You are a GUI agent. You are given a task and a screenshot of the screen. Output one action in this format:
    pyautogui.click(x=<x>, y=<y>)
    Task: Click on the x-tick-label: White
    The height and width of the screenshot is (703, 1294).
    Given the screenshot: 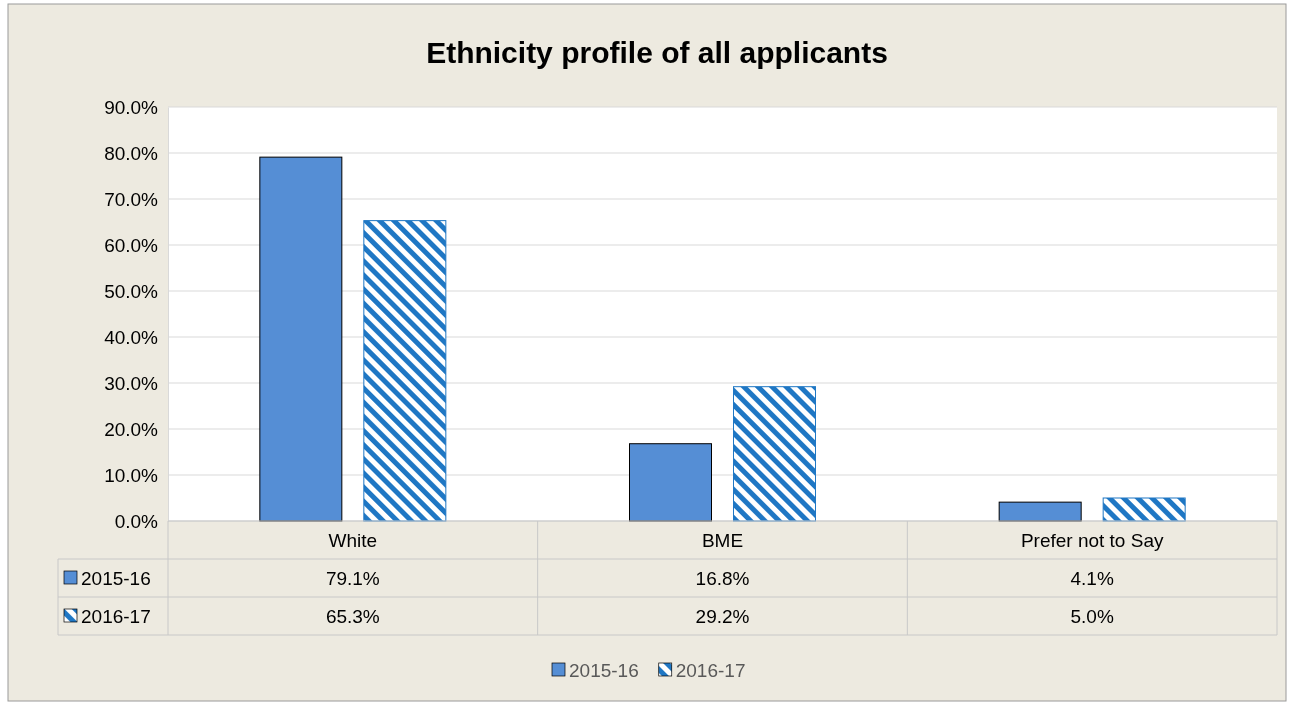 What is the action you would take?
    pyautogui.click(x=353, y=540)
    